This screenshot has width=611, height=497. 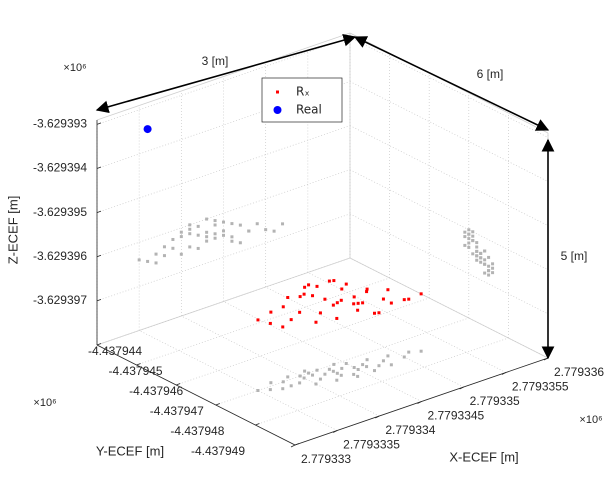 I want to click on x-tick-label: 2.7793355, so click(x=540, y=387).